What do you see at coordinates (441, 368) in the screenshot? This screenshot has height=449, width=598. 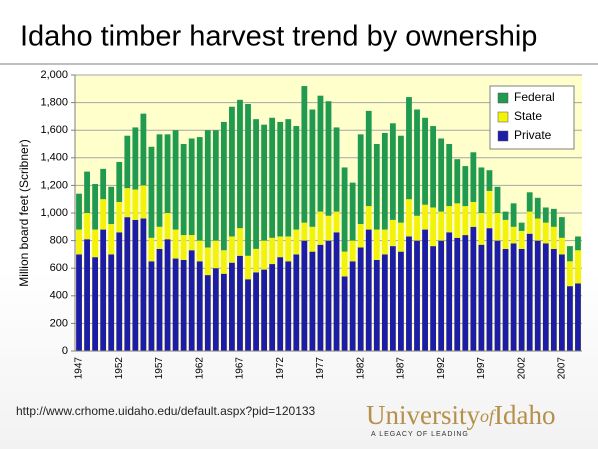 I see `x-tick-label: 1992` at bounding box center [441, 368].